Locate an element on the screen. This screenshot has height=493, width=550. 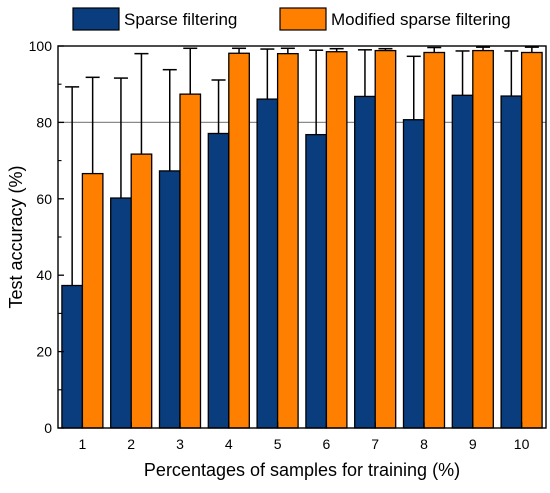
y-tick-label-40: 40 is located at coordinates (44, 275).